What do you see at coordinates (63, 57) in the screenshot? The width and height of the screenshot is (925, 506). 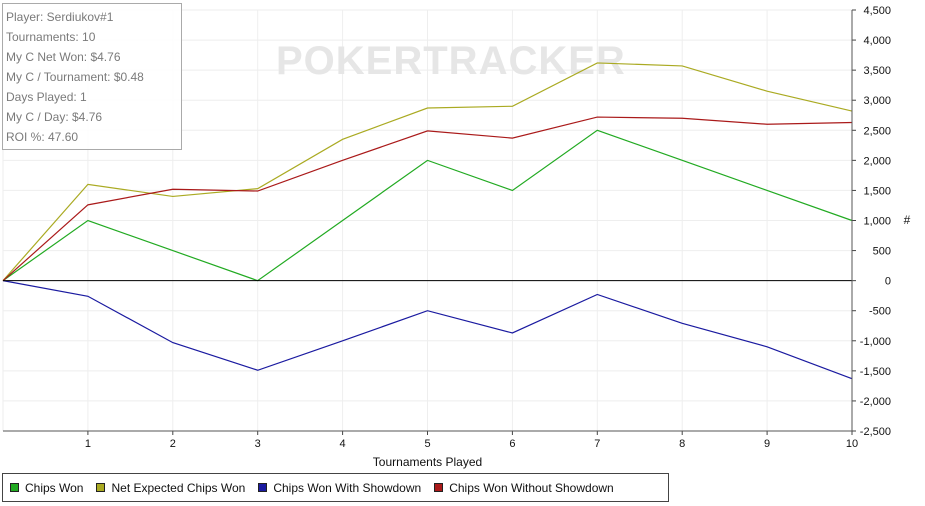 I see `info-net-won: My C Net Won: $4.76` at bounding box center [63, 57].